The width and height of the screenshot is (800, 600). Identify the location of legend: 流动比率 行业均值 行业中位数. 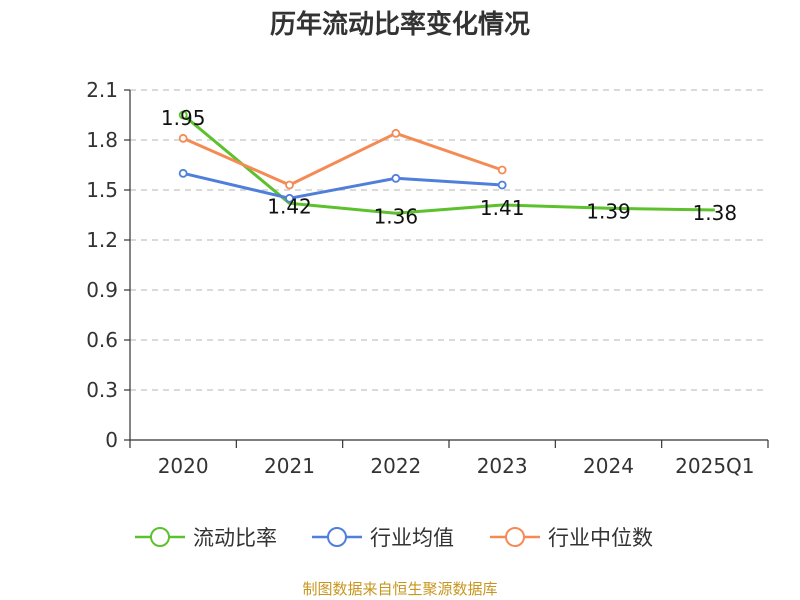
(394, 538).